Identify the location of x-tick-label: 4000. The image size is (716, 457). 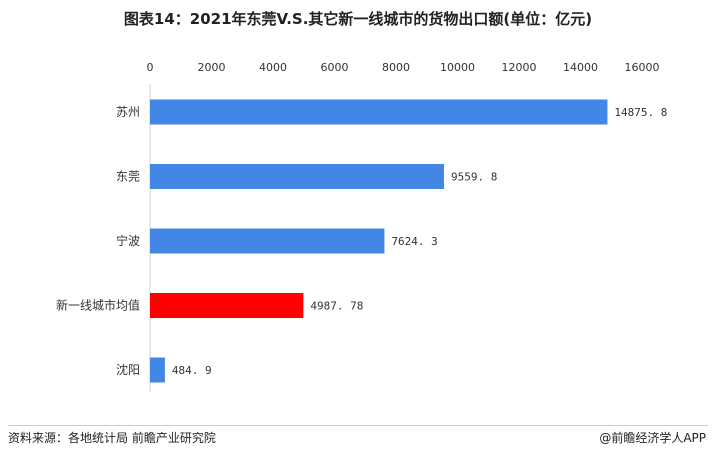
(273, 67).